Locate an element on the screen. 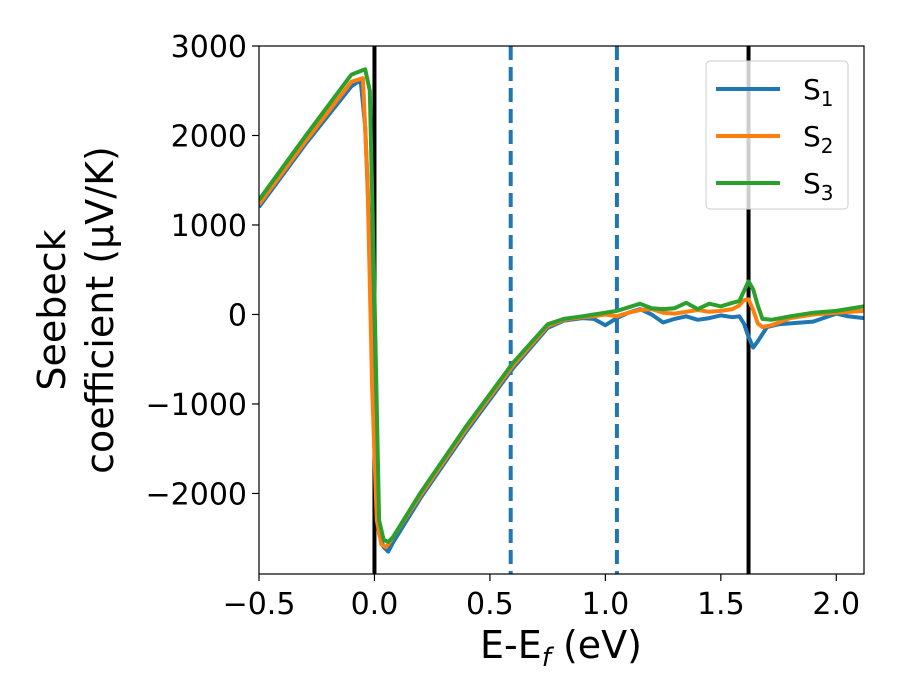 This screenshot has height=700, width=900. legend-label-S3: S3 is located at coordinates (818, 186).